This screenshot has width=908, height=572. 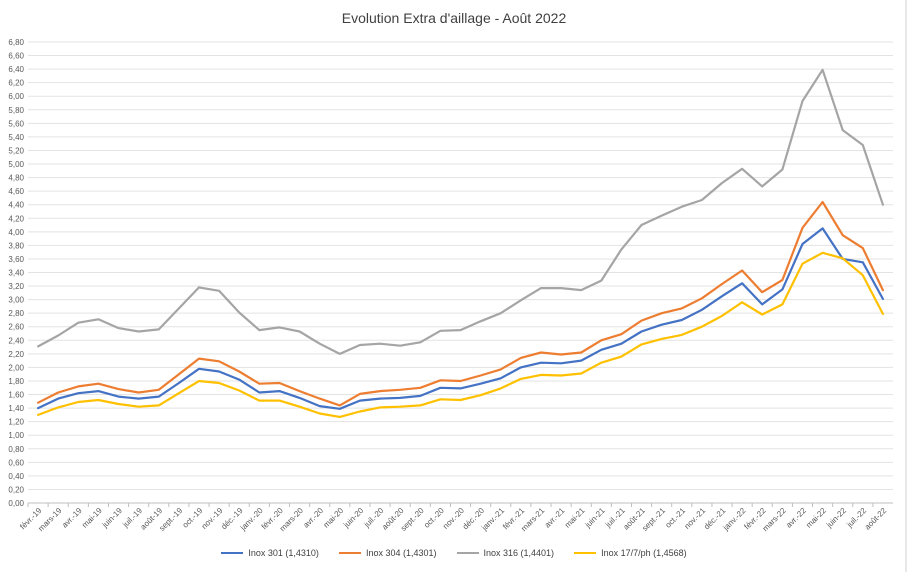 What do you see at coordinates (16, 191) in the screenshot?
I see `y-tick-label: 4,60` at bounding box center [16, 191].